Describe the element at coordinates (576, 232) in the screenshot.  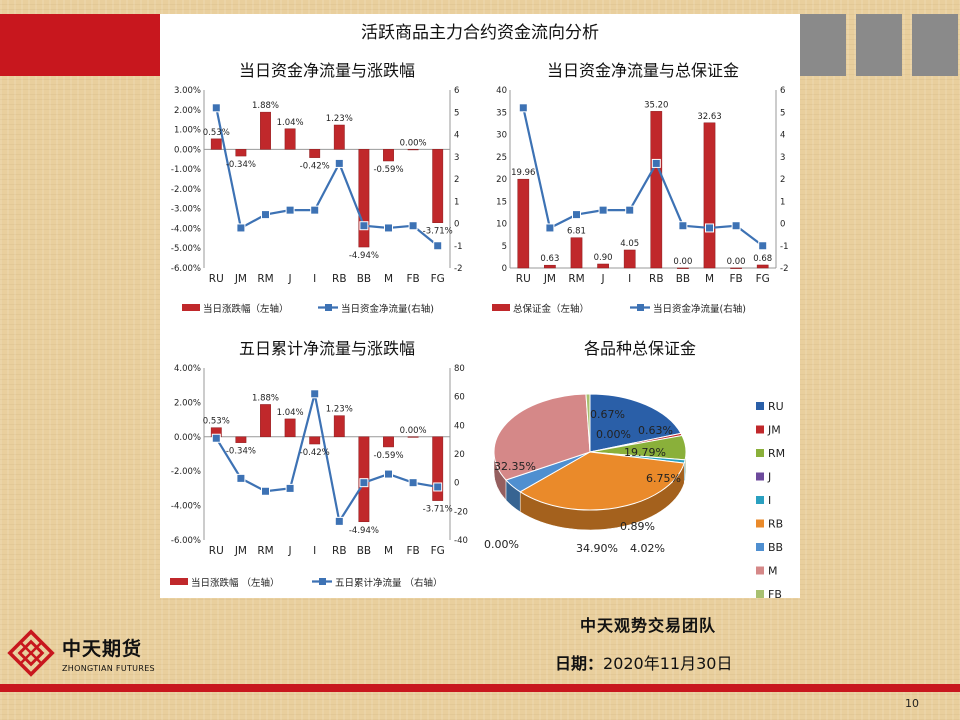
I see `bar-data-label: 6.81` at that location.